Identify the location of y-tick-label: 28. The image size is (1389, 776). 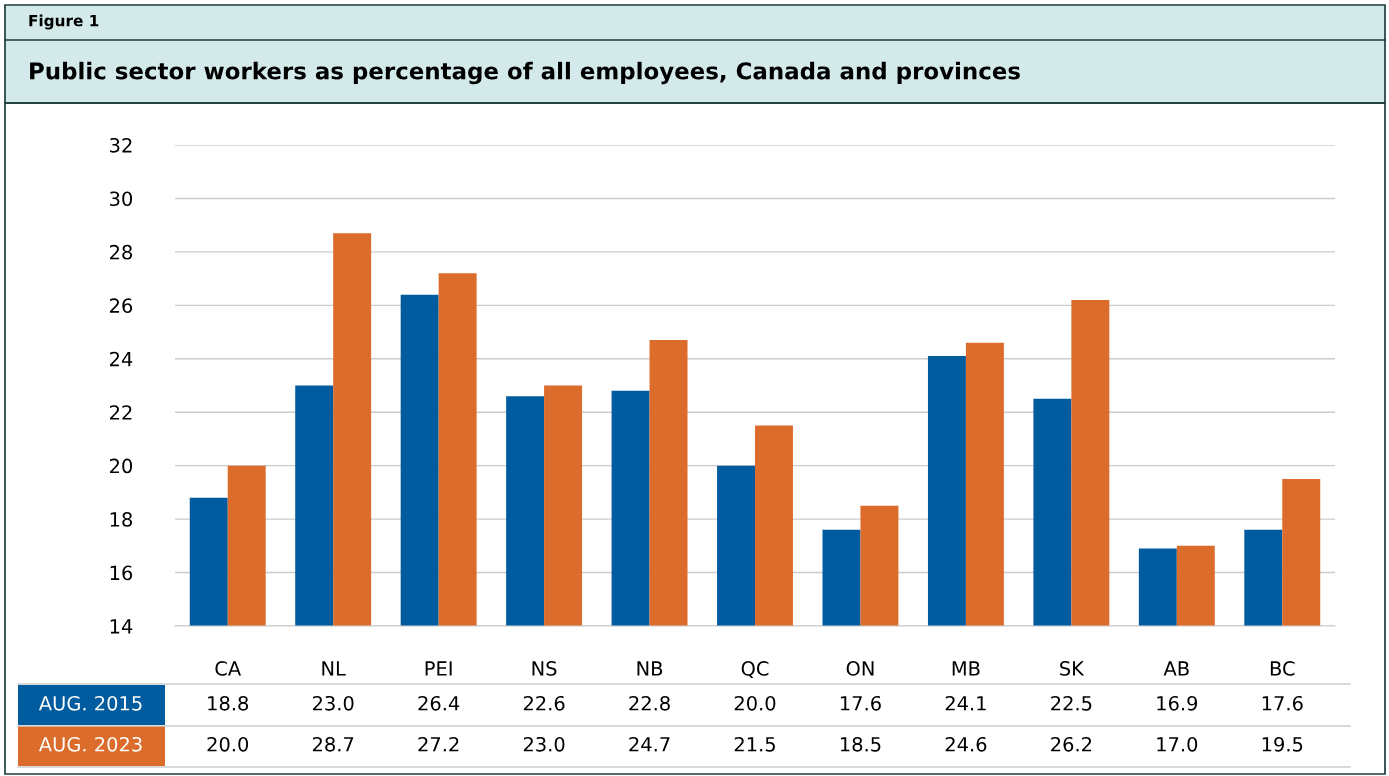
(121, 252).